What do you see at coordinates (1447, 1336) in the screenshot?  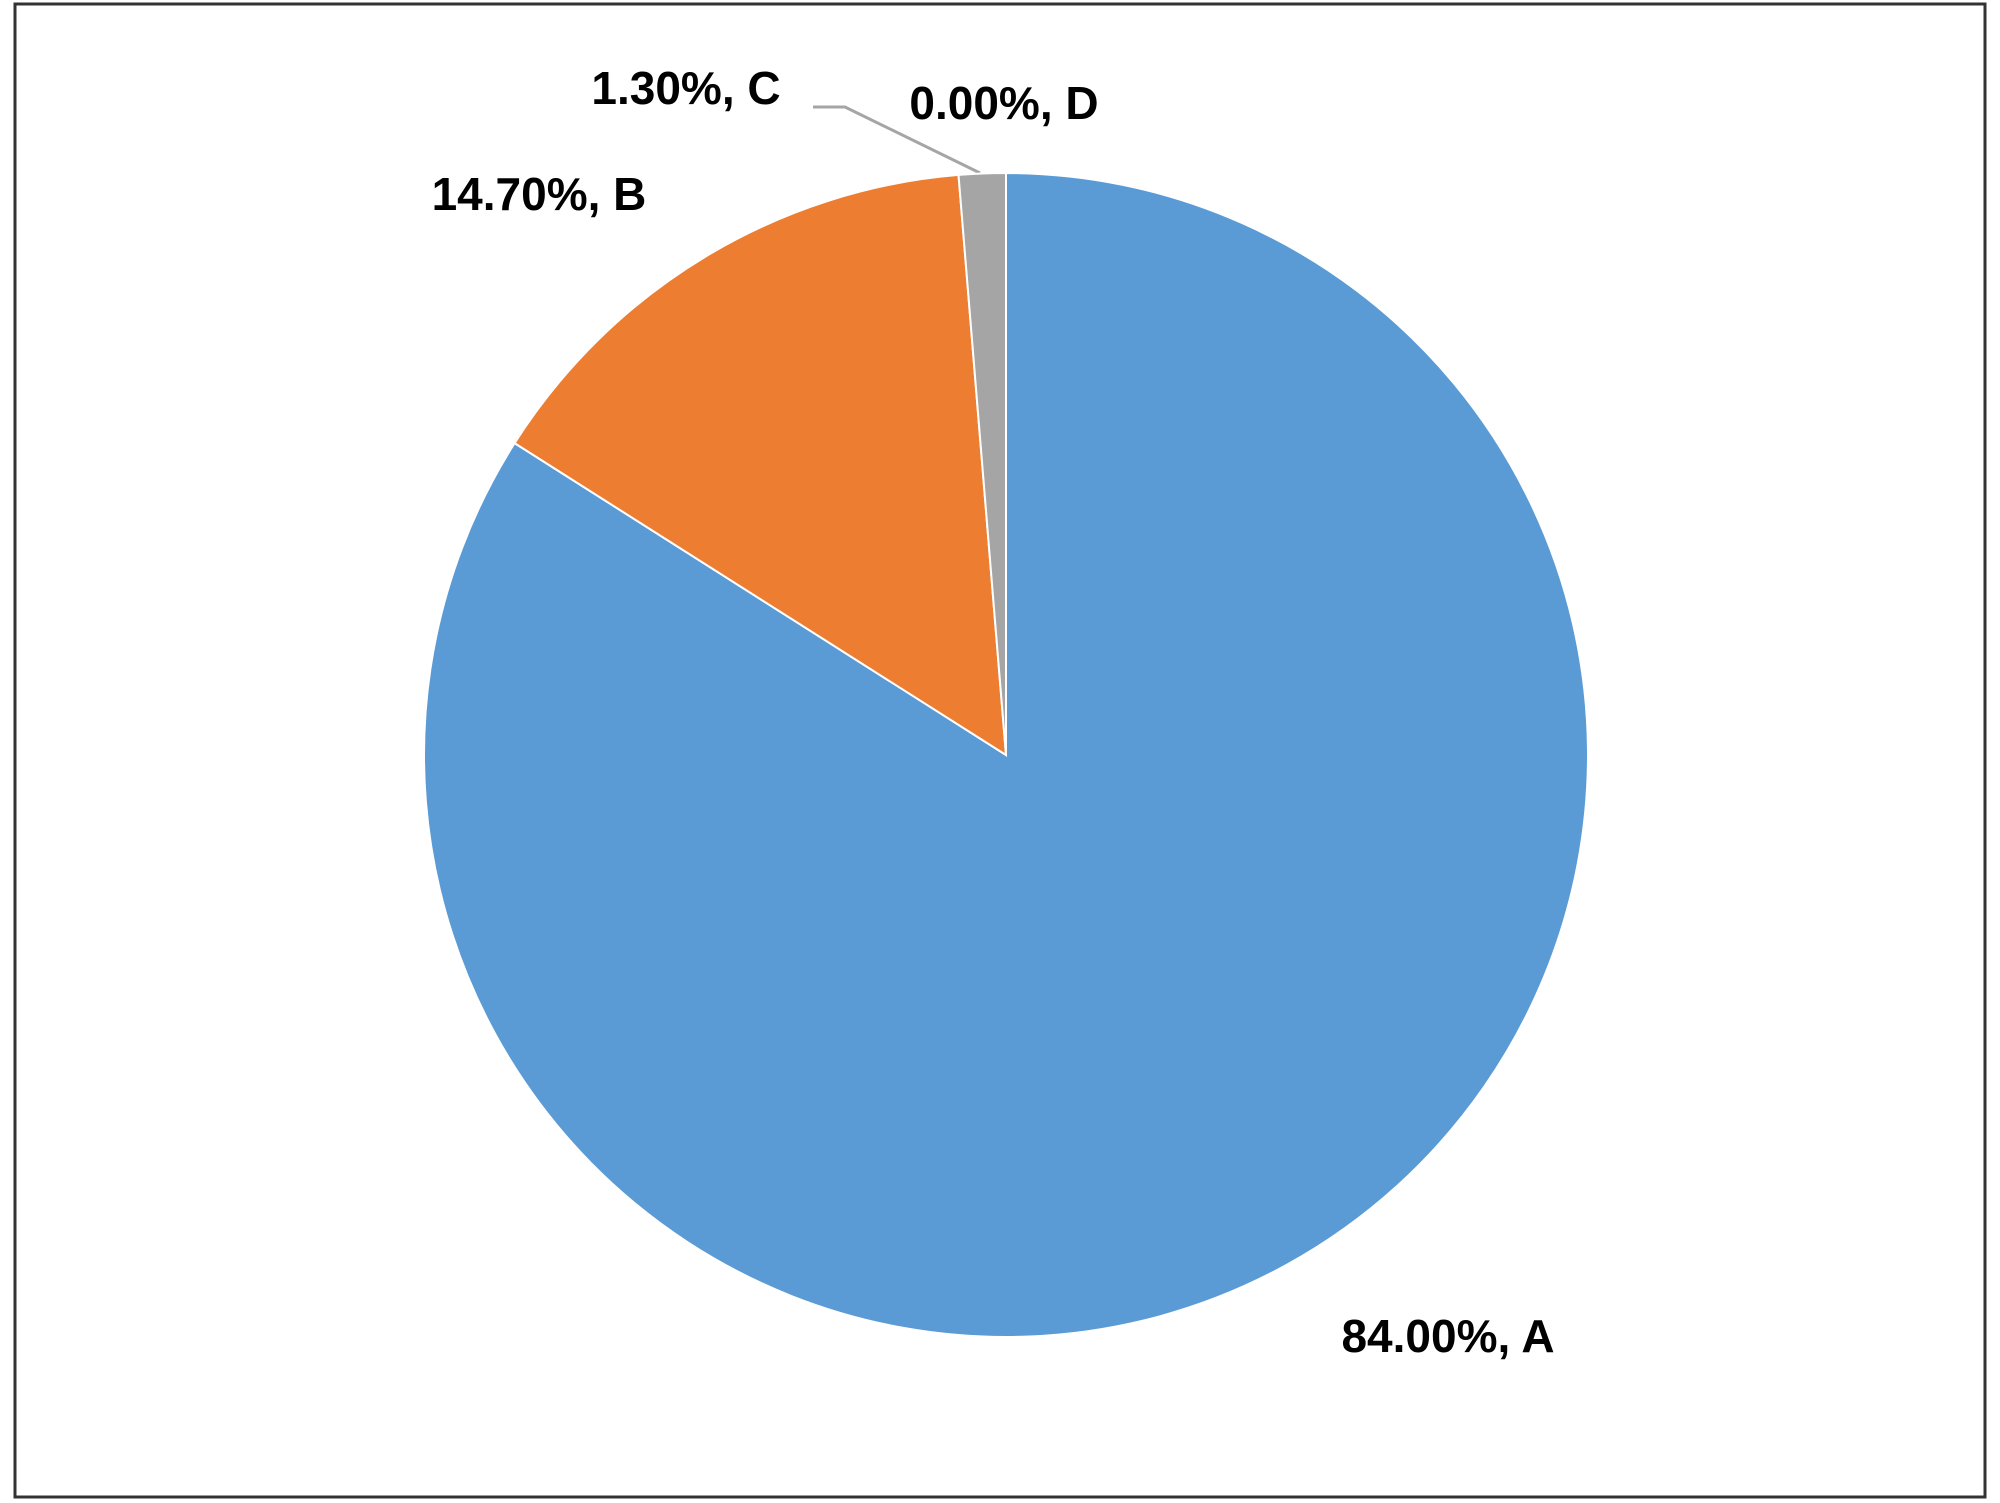 I see `data-label: 84.00%, A` at bounding box center [1447, 1336].